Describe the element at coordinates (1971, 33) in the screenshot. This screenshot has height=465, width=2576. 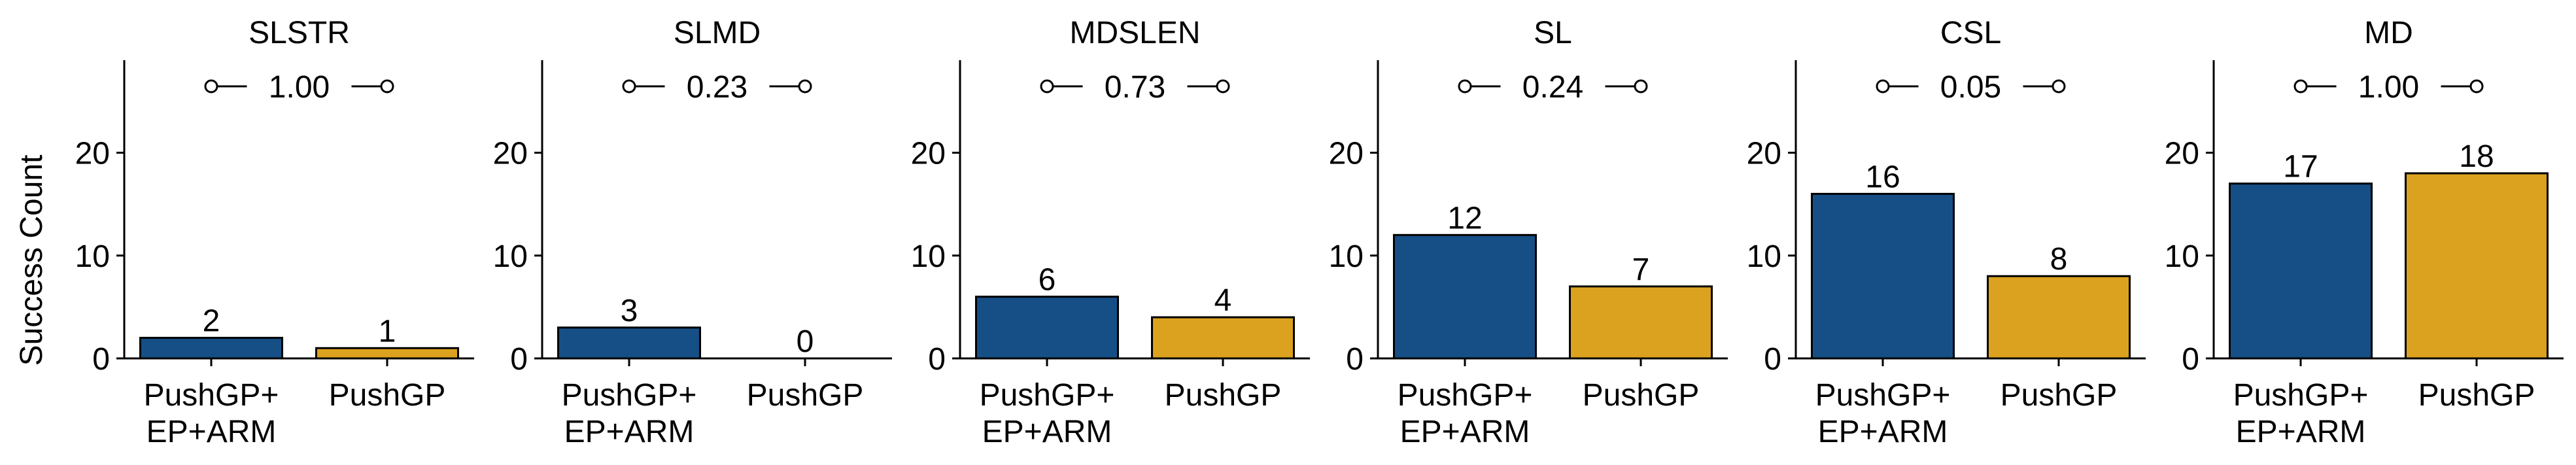
I see `panel-title: CSL` at that location.